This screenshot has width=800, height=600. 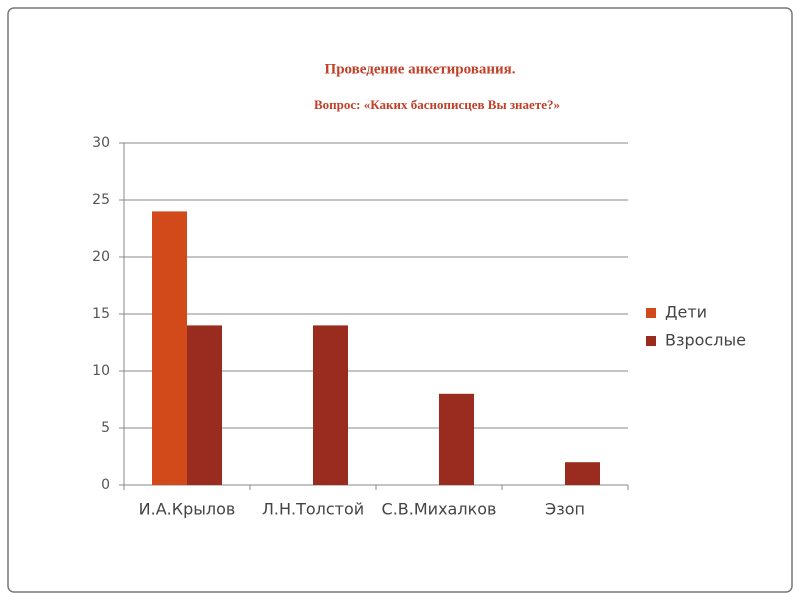 What do you see at coordinates (101, 257) in the screenshot?
I see `y-tick-label: 20` at bounding box center [101, 257].